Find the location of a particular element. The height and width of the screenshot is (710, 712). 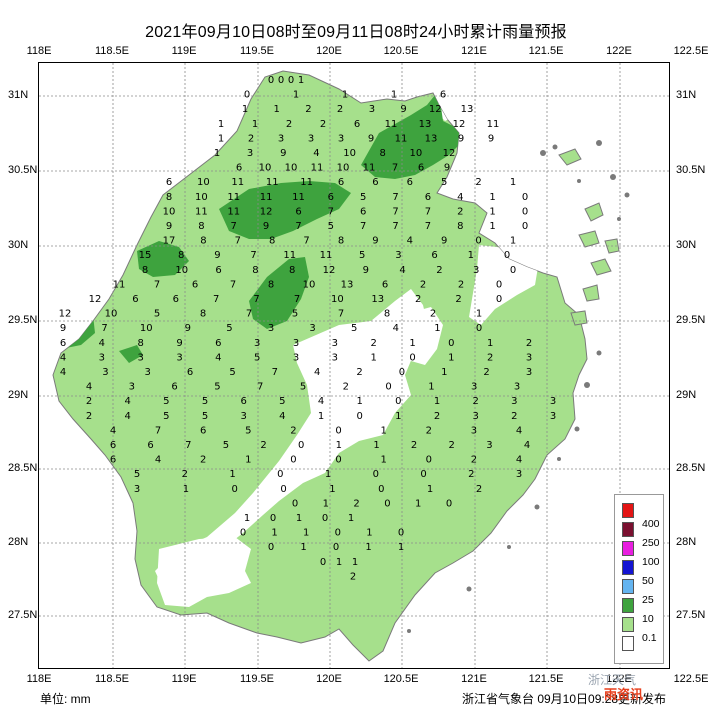

heavy-rain-zone-north is located at coordinates (412, 137).